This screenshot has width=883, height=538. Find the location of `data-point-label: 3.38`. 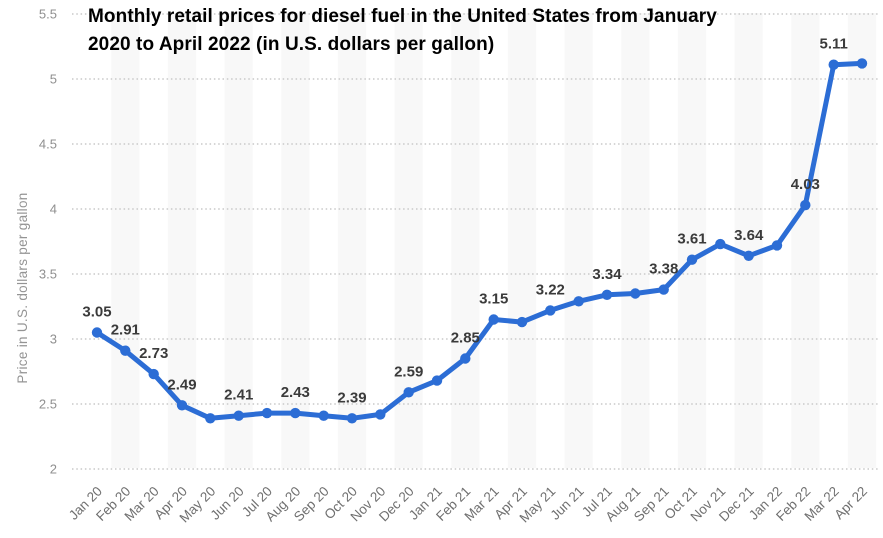

data-point-label: 3.38 is located at coordinates (663, 269).